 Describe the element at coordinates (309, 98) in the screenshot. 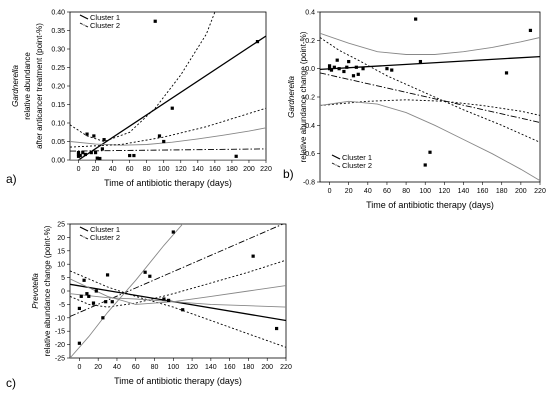

I see `y-tick-label: -0.2` at that location.